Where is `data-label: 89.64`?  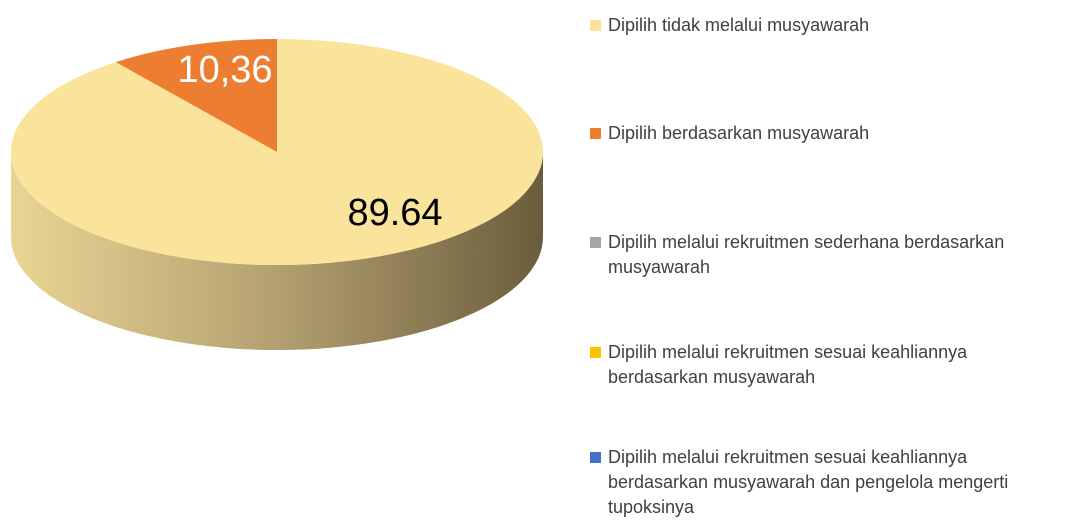
data-label: 89.64 is located at coordinates (394, 213).